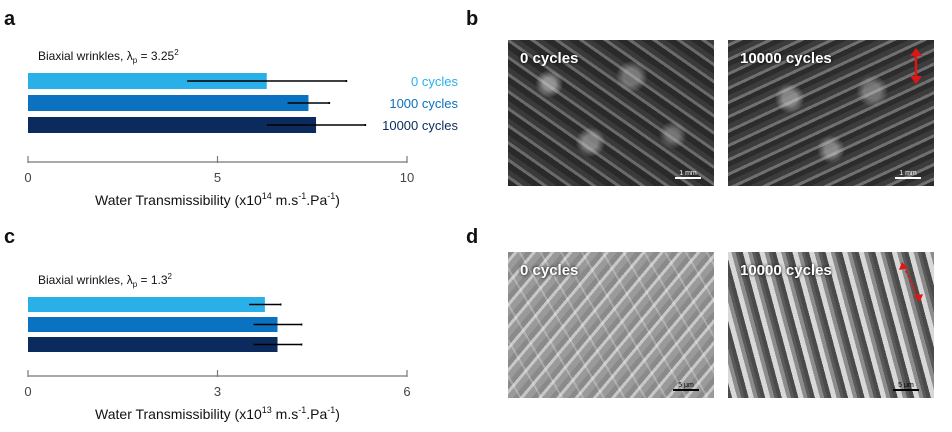  I want to click on scale-bar-d-left: 5 μm, so click(686, 387).